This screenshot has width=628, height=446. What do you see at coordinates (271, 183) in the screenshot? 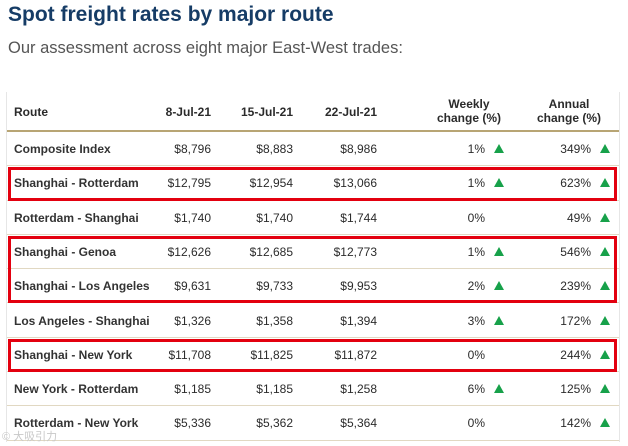
I see `rate-15-jul-cell: $12,954` at bounding box center [271, 183].